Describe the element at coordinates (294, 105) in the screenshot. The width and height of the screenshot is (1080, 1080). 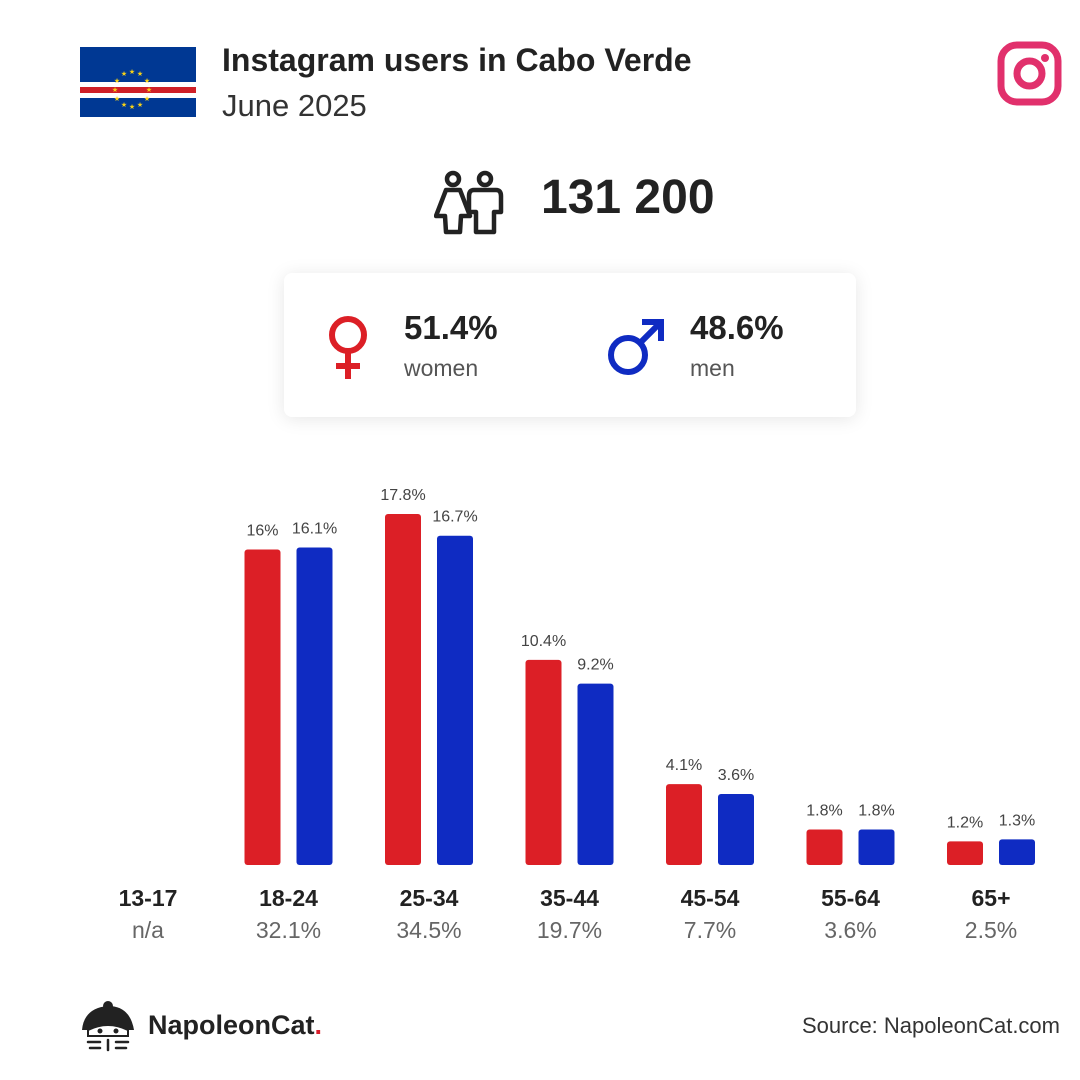
I see `chart-subtitle: June 2025` at that location.